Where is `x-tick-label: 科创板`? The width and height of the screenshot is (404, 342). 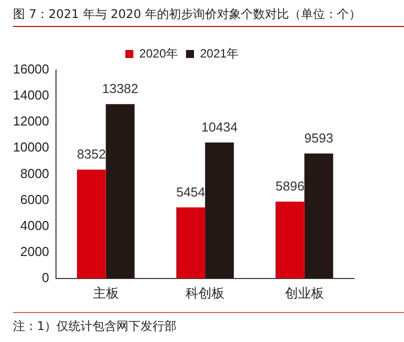 x-tick-label: 科创板 is located at coordinates (205, 294).